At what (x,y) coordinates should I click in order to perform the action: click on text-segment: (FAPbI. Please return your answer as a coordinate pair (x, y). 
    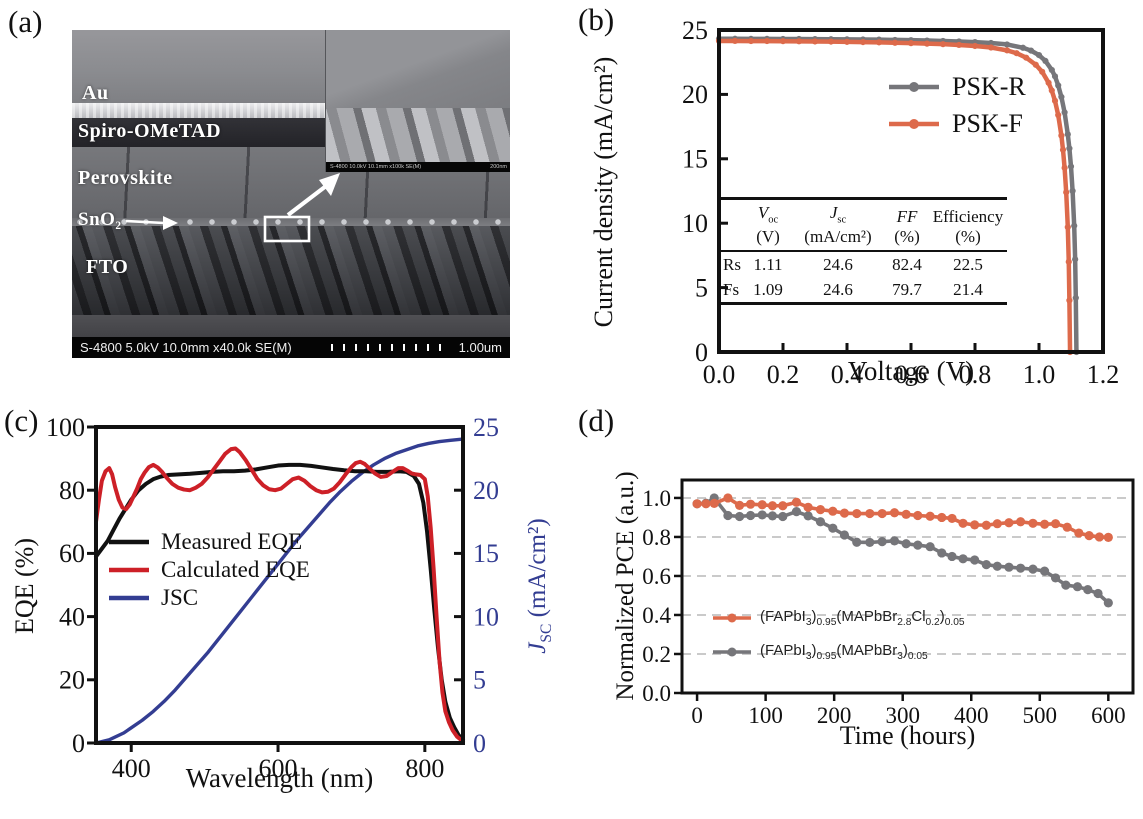
    Looking at the image, I should click on (783, 650).